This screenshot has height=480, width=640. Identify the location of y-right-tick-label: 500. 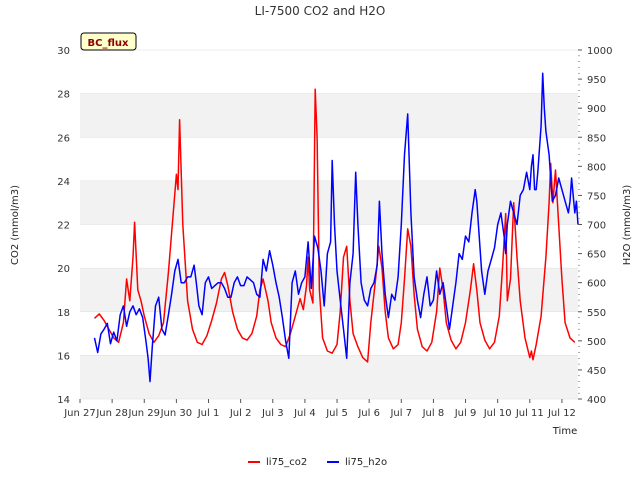
(596, 342).